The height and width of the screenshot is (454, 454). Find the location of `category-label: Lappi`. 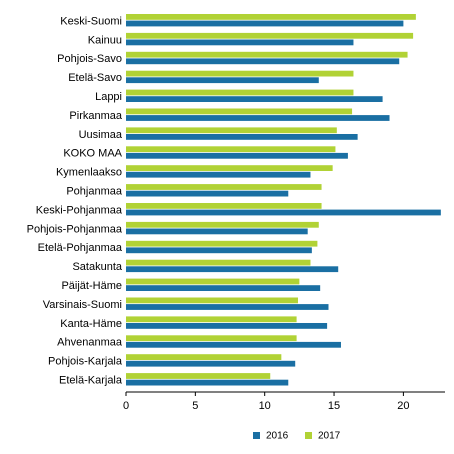

category-label: Lappi is located at coordinates (108, 97).